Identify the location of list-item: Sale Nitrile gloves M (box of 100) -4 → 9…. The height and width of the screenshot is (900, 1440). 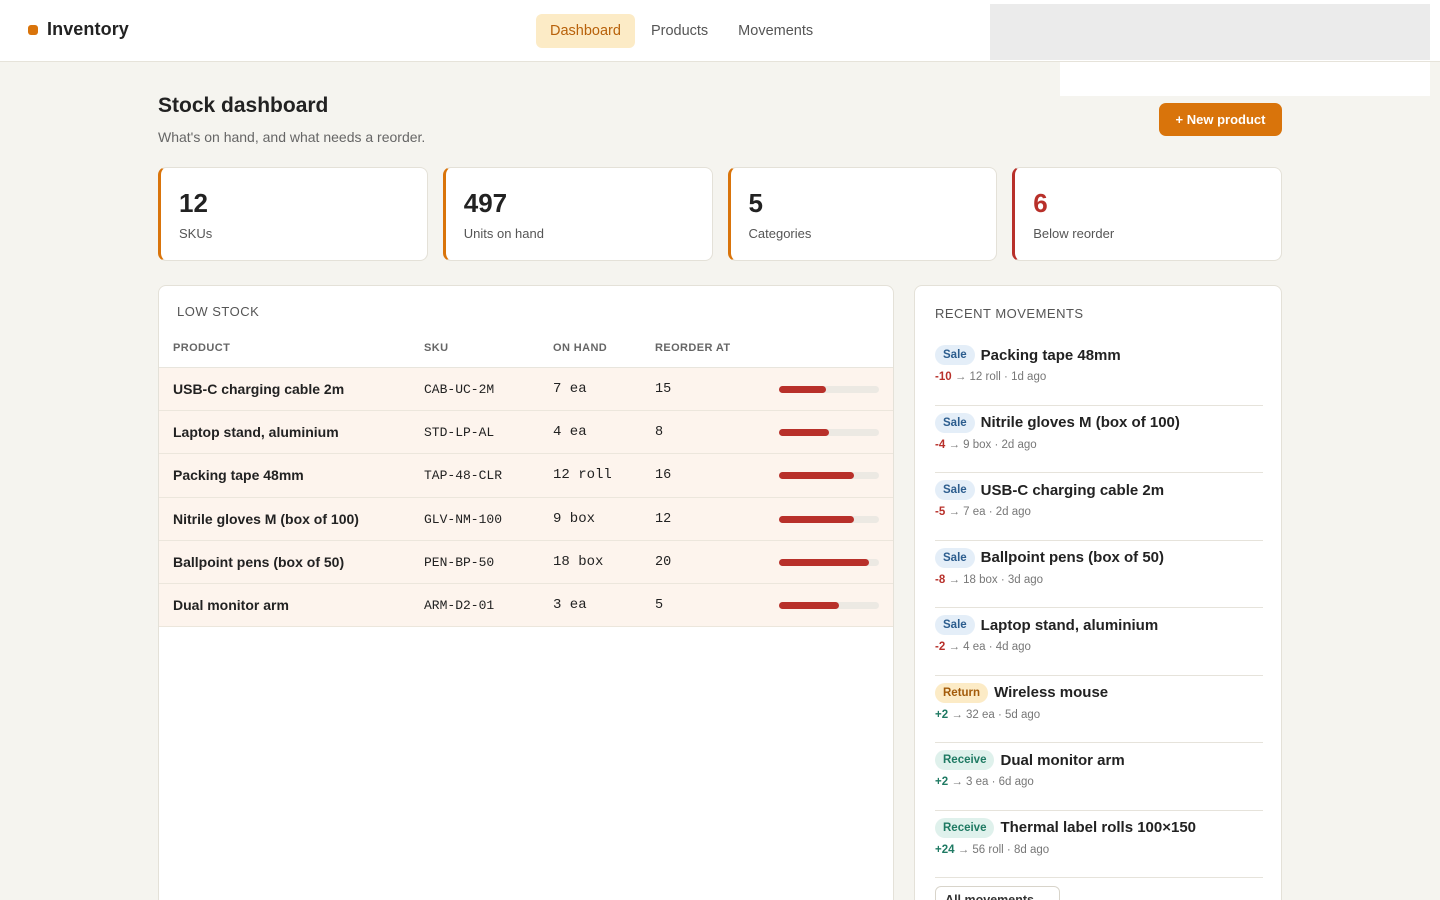
(1099, 439).